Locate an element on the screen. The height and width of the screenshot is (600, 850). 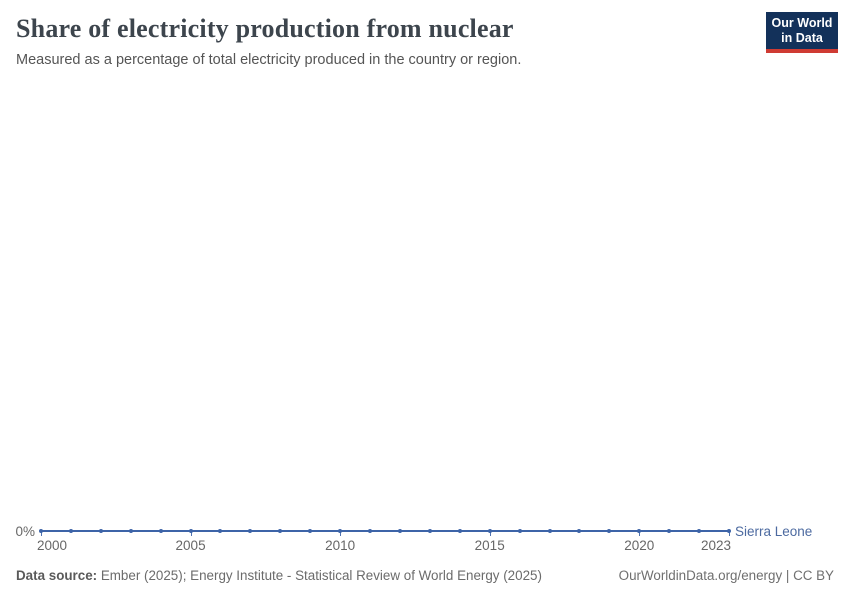
owid-logo-line1: Our World is located at coordinates (802, 23).